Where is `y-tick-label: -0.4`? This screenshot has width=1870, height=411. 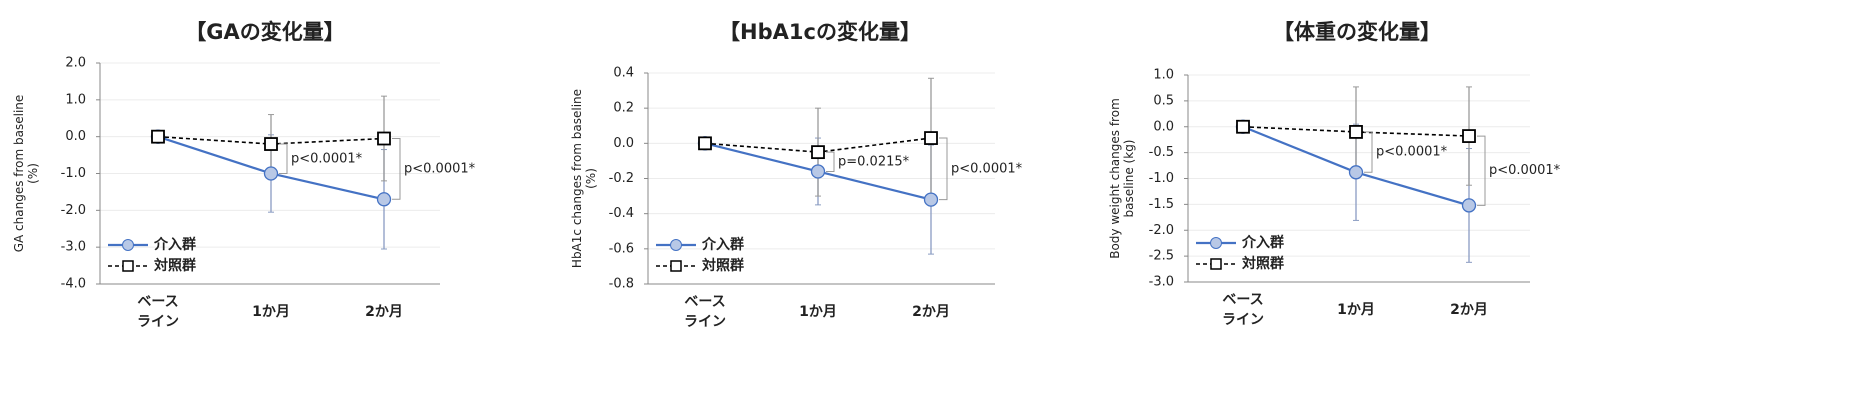
y-tick-label: -0.4 is located at coordinates (621, 213).